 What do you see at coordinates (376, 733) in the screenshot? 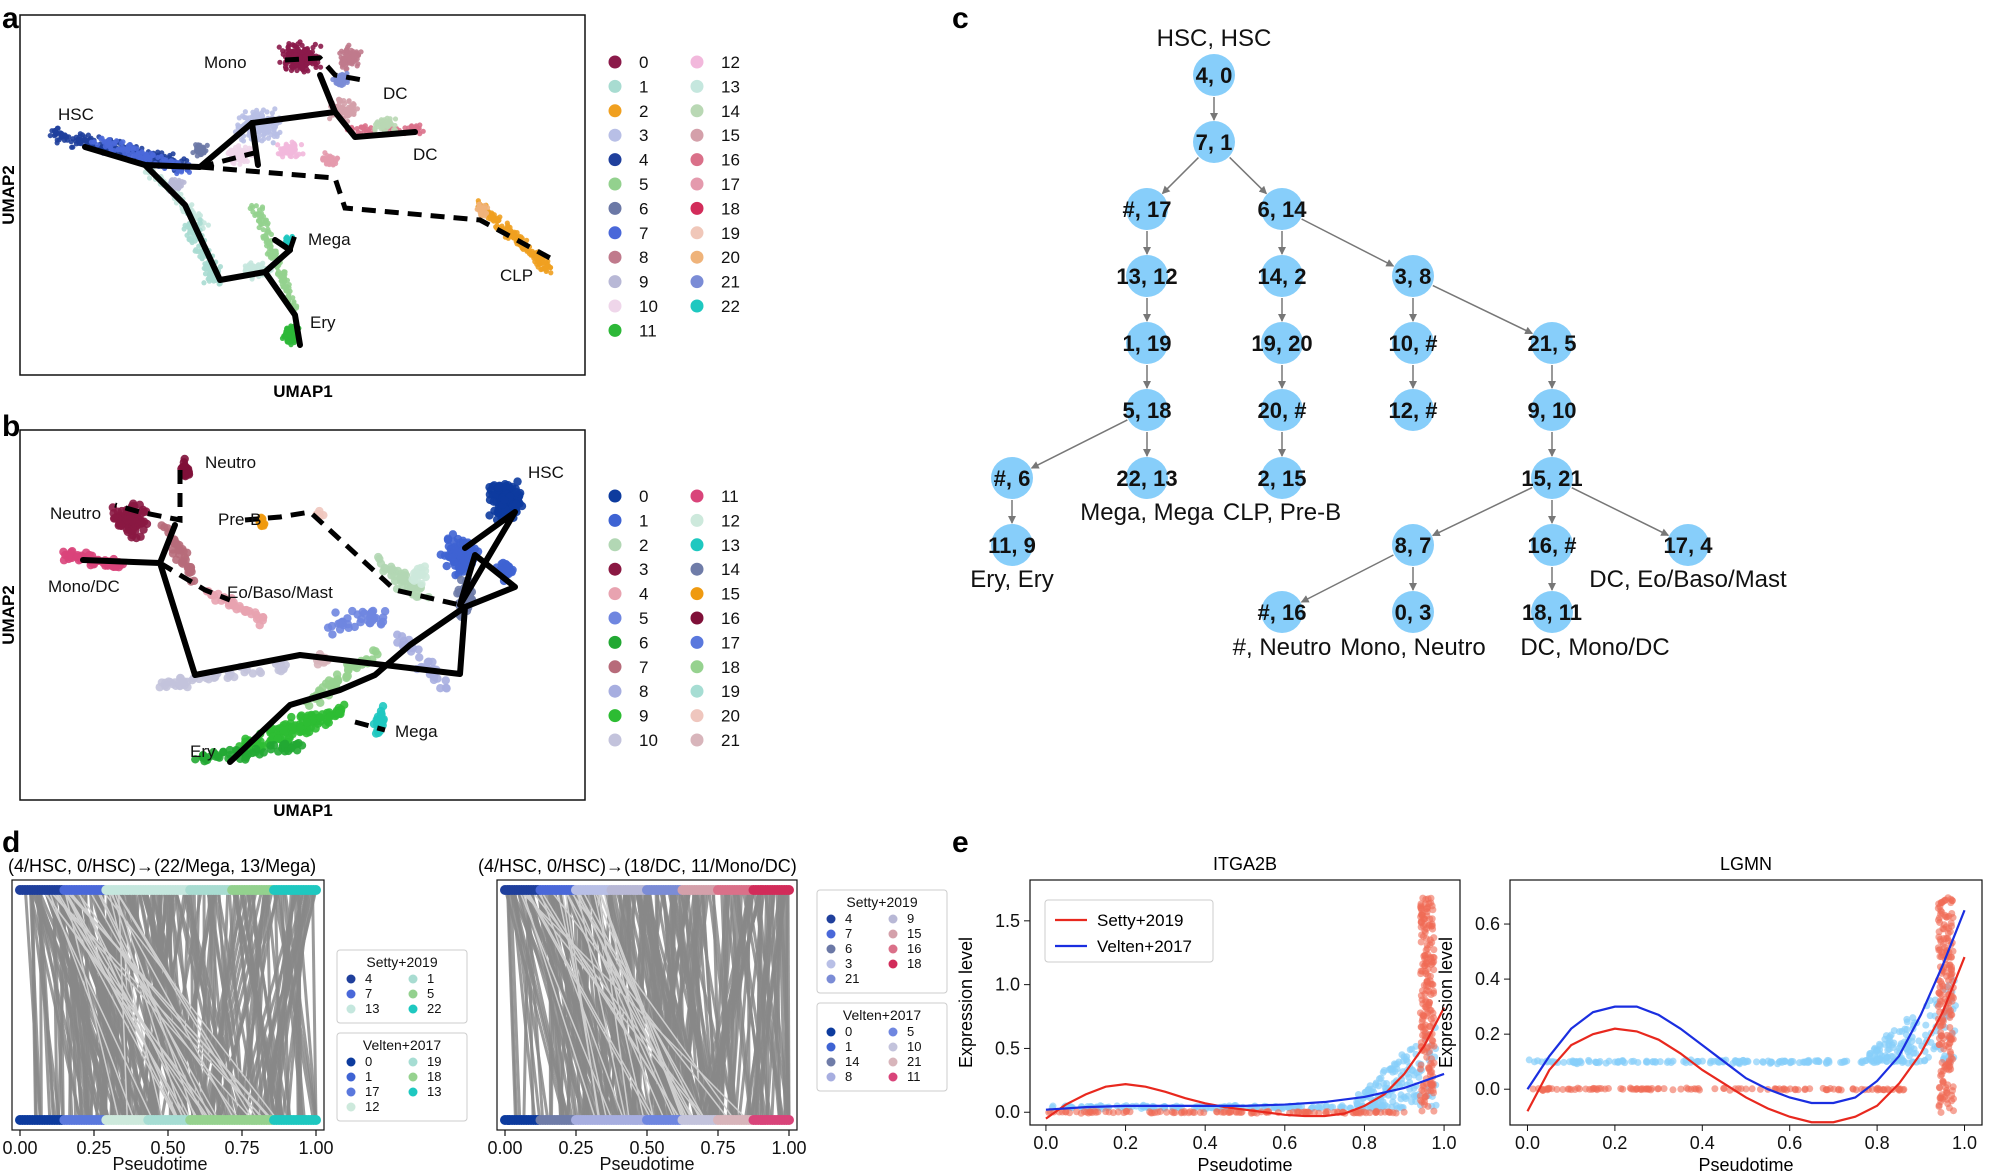
I see `b-c13-point` at bounding box center [376, 733].